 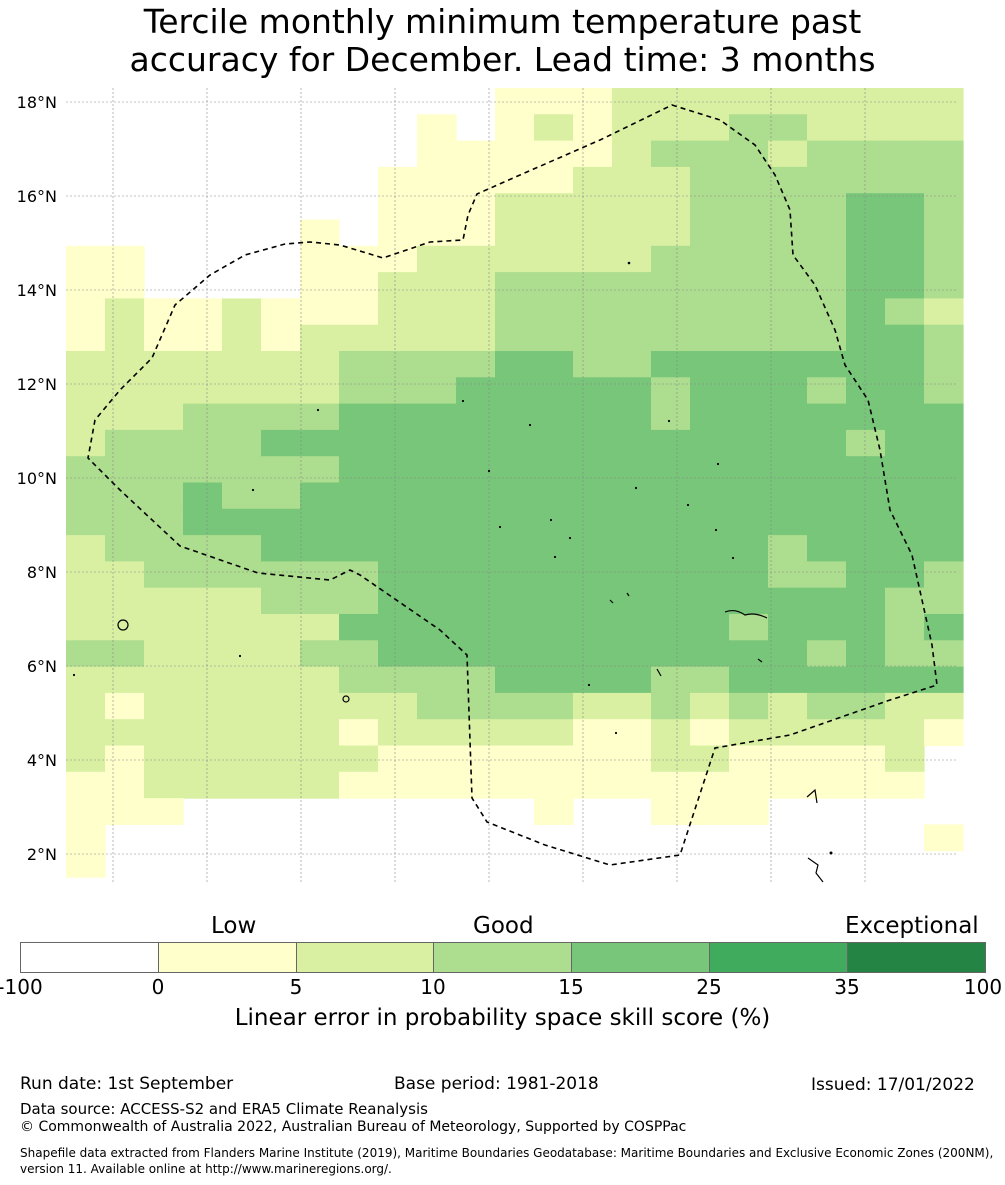 What do you see at coordinates (37, 102) in the screenshot?
I see `latitude-label: 18°N` at bounding box center [37, 102].